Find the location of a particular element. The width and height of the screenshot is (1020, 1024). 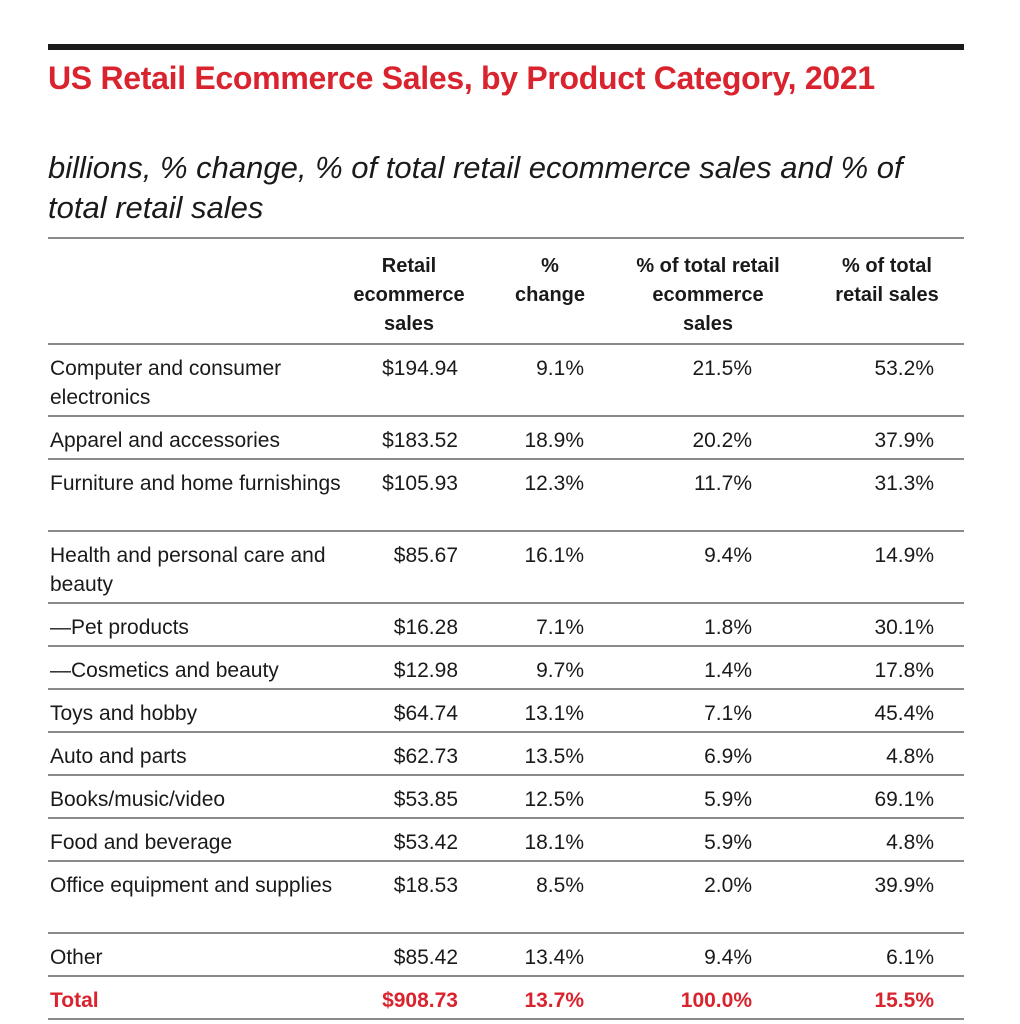

row-category: —Pet products is located at coordinates (119, 627).